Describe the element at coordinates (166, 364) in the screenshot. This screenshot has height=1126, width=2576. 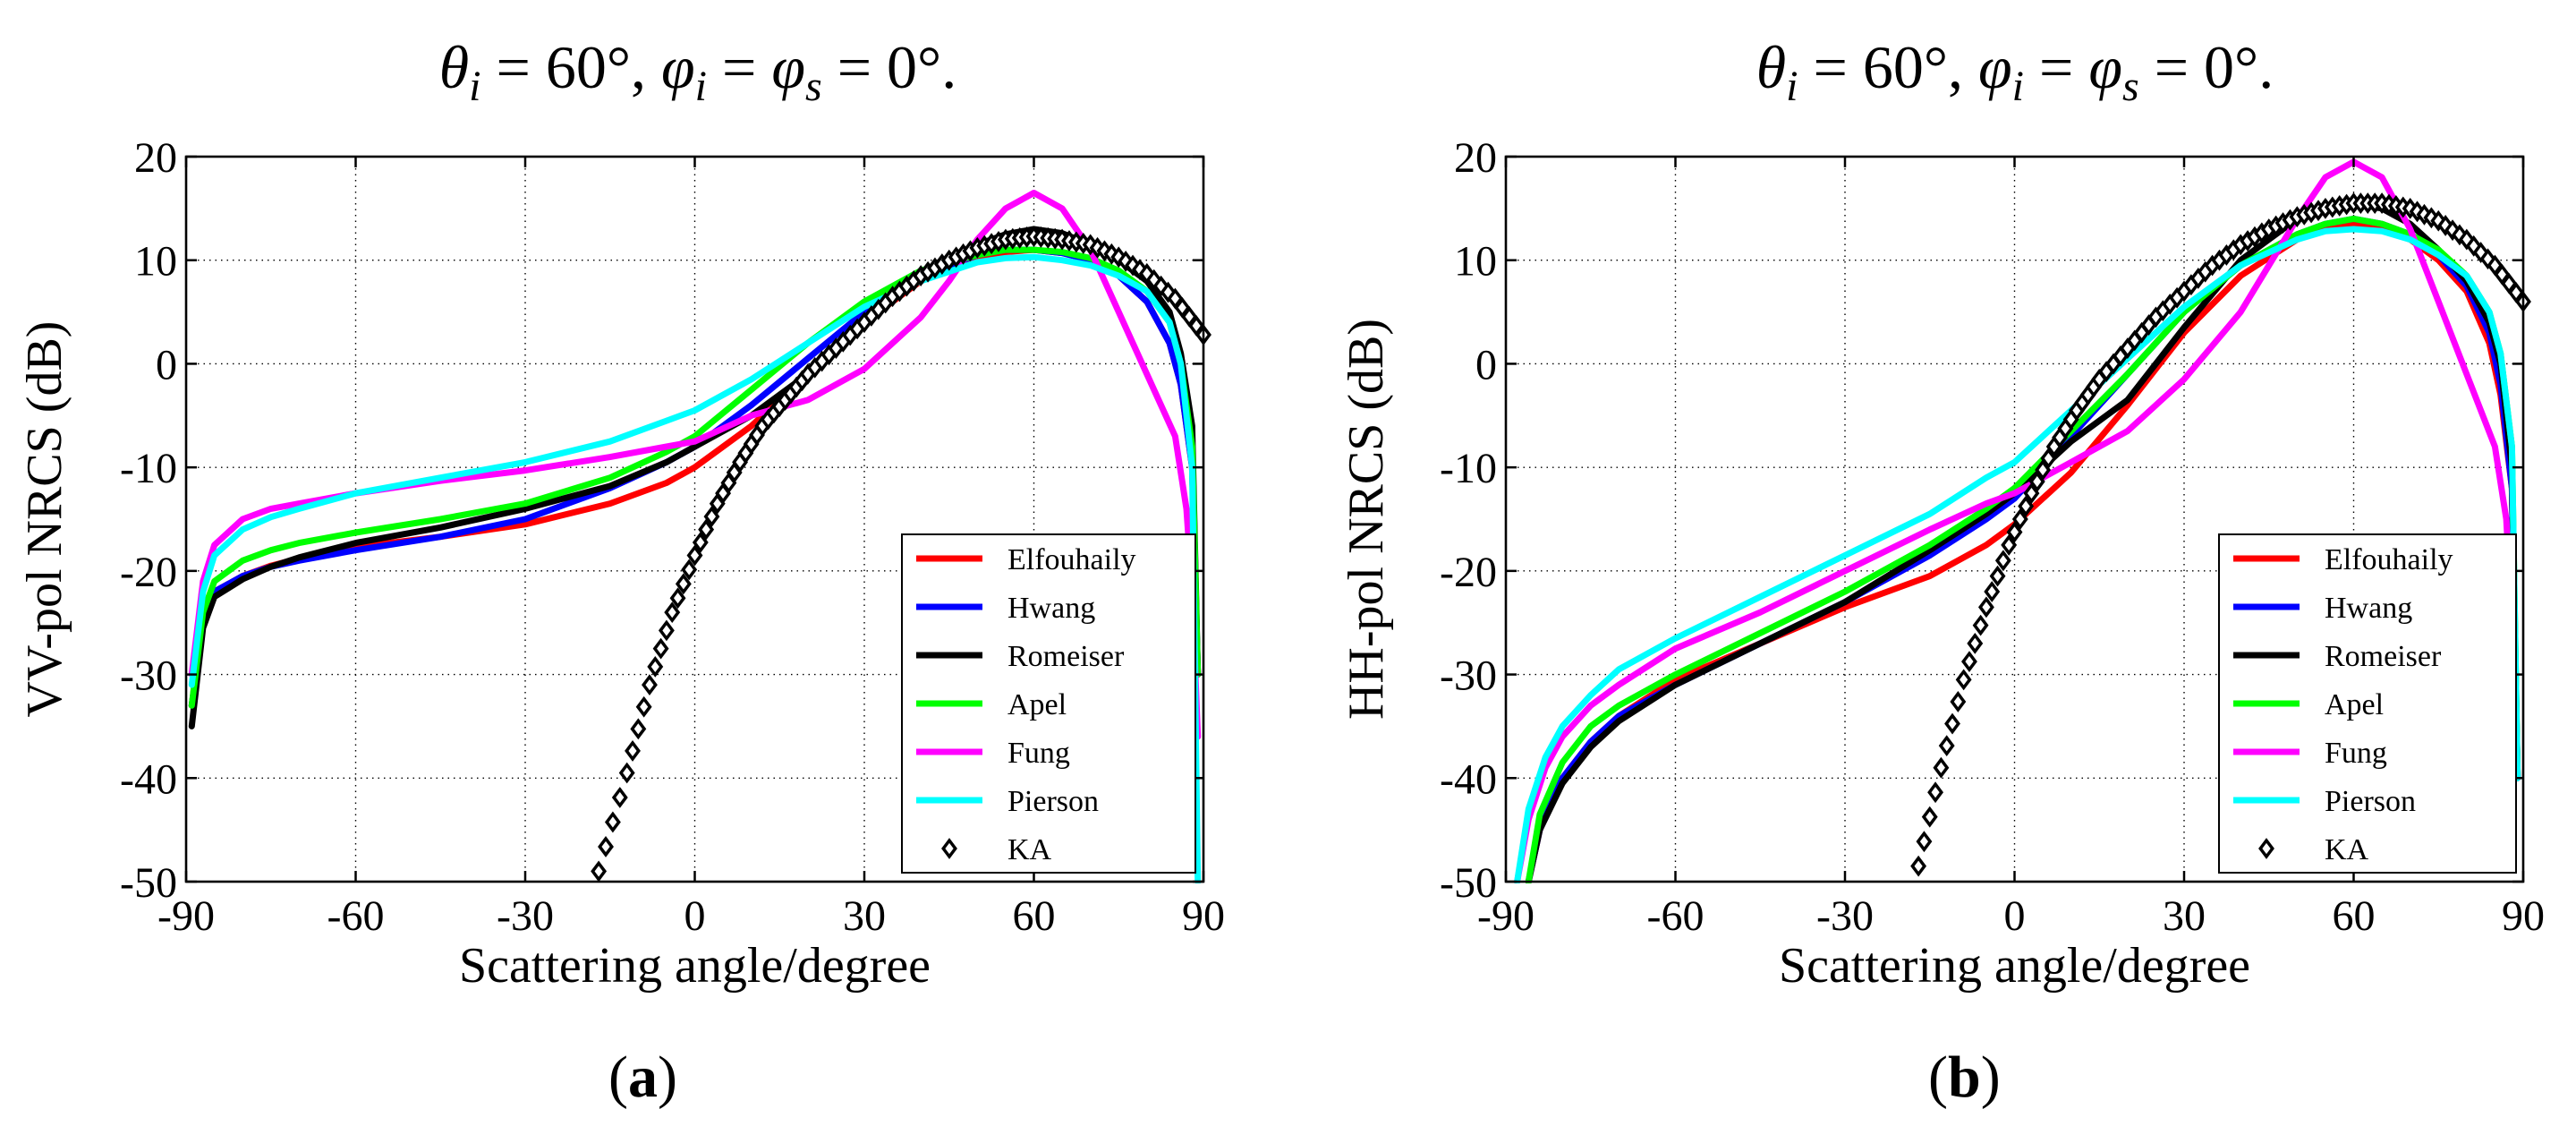
I see `y-tick-label: 0` at that location.